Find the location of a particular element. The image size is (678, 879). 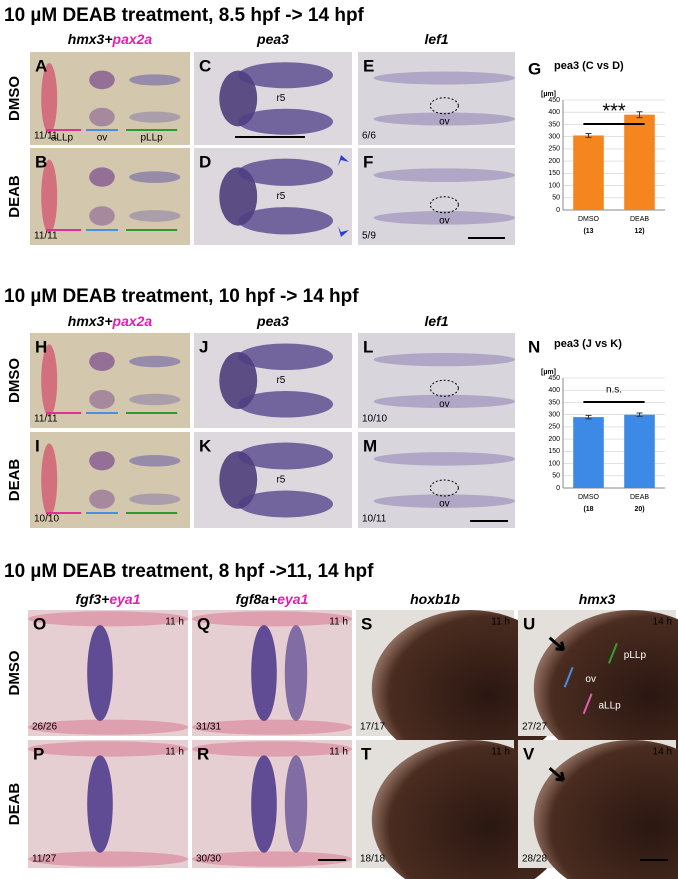

x-tick-note: (18 is located at coordinates (588, 509).